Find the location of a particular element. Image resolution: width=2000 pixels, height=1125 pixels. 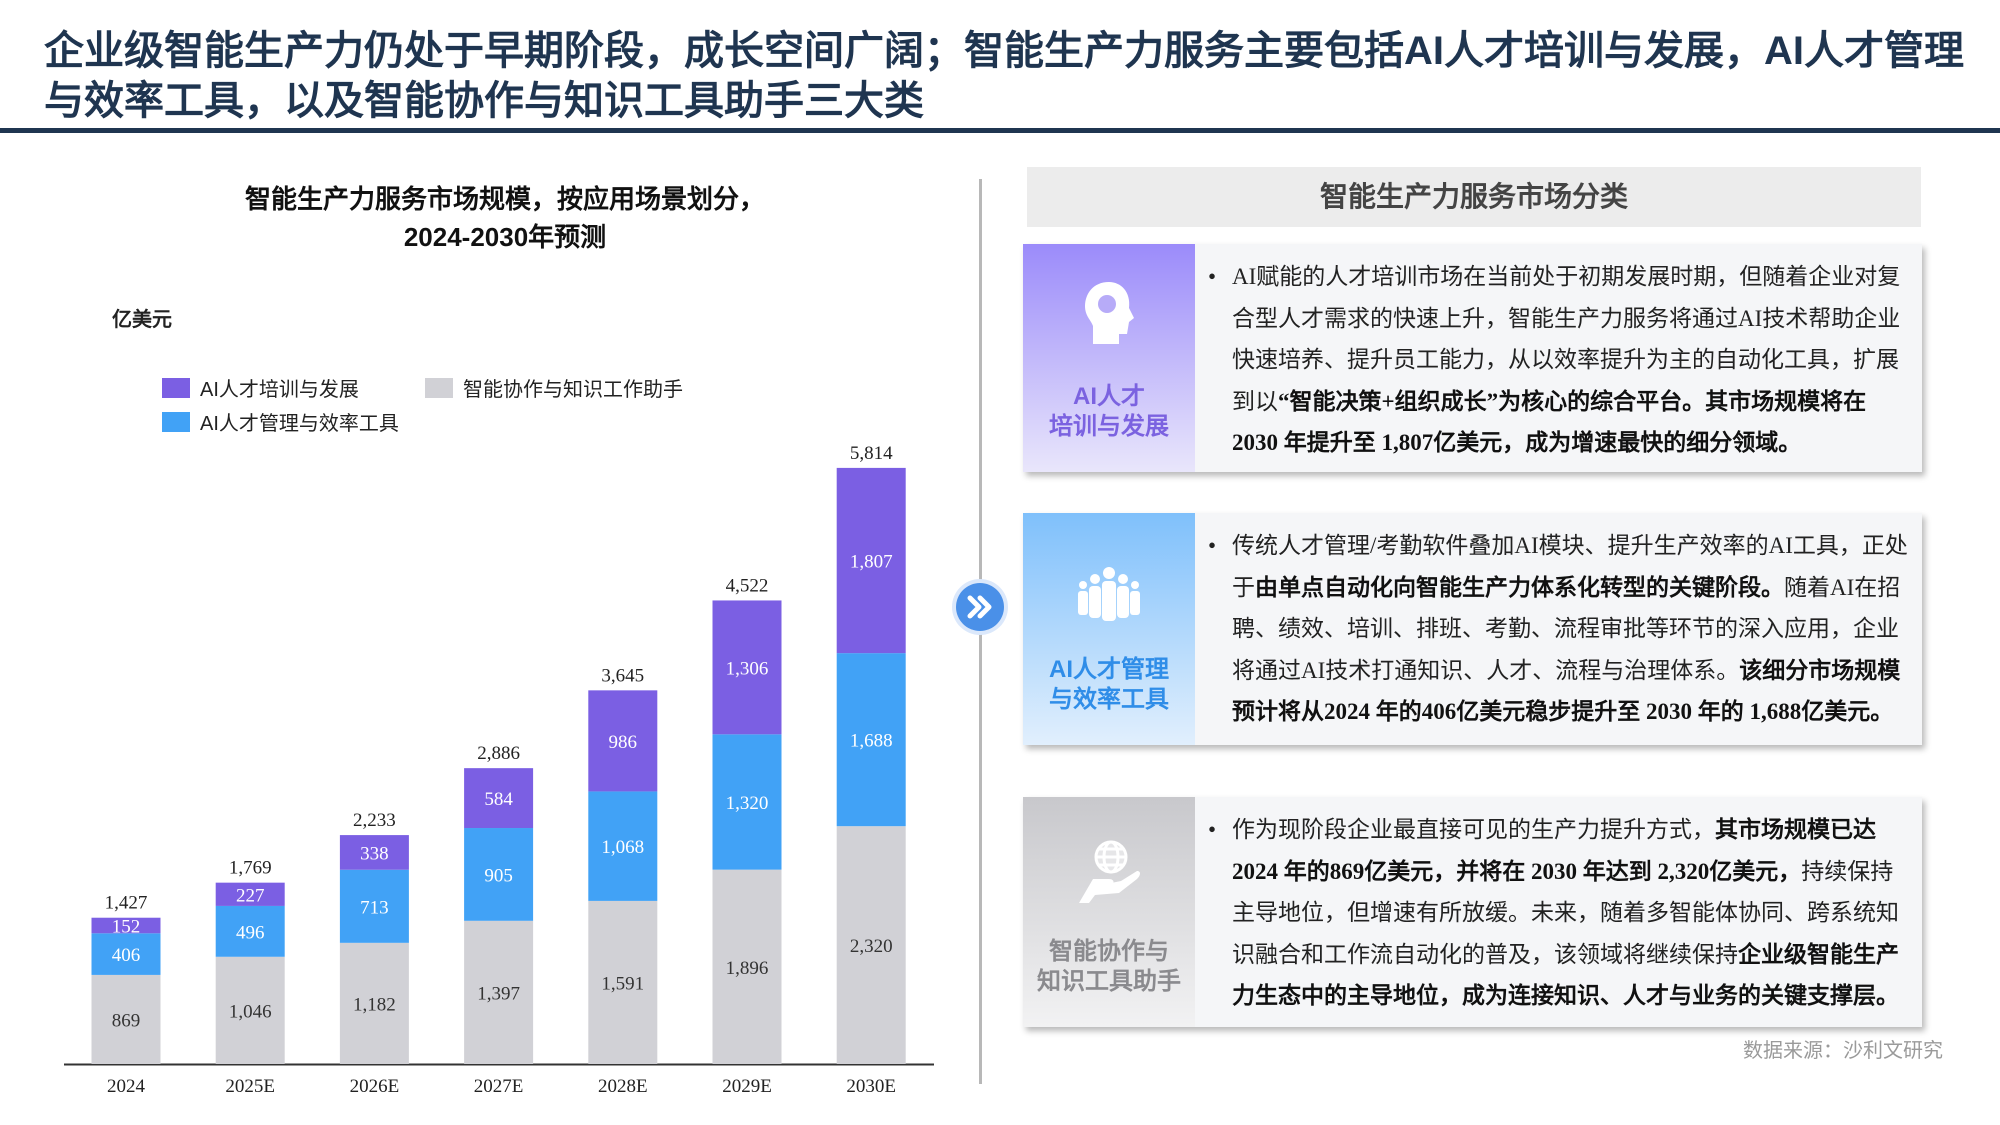

text-bold: 企业级智能生产力生态中的主导地位，成为连接知识、人才与业务的关键支撑层。 is located at coordinates (1565, 975).